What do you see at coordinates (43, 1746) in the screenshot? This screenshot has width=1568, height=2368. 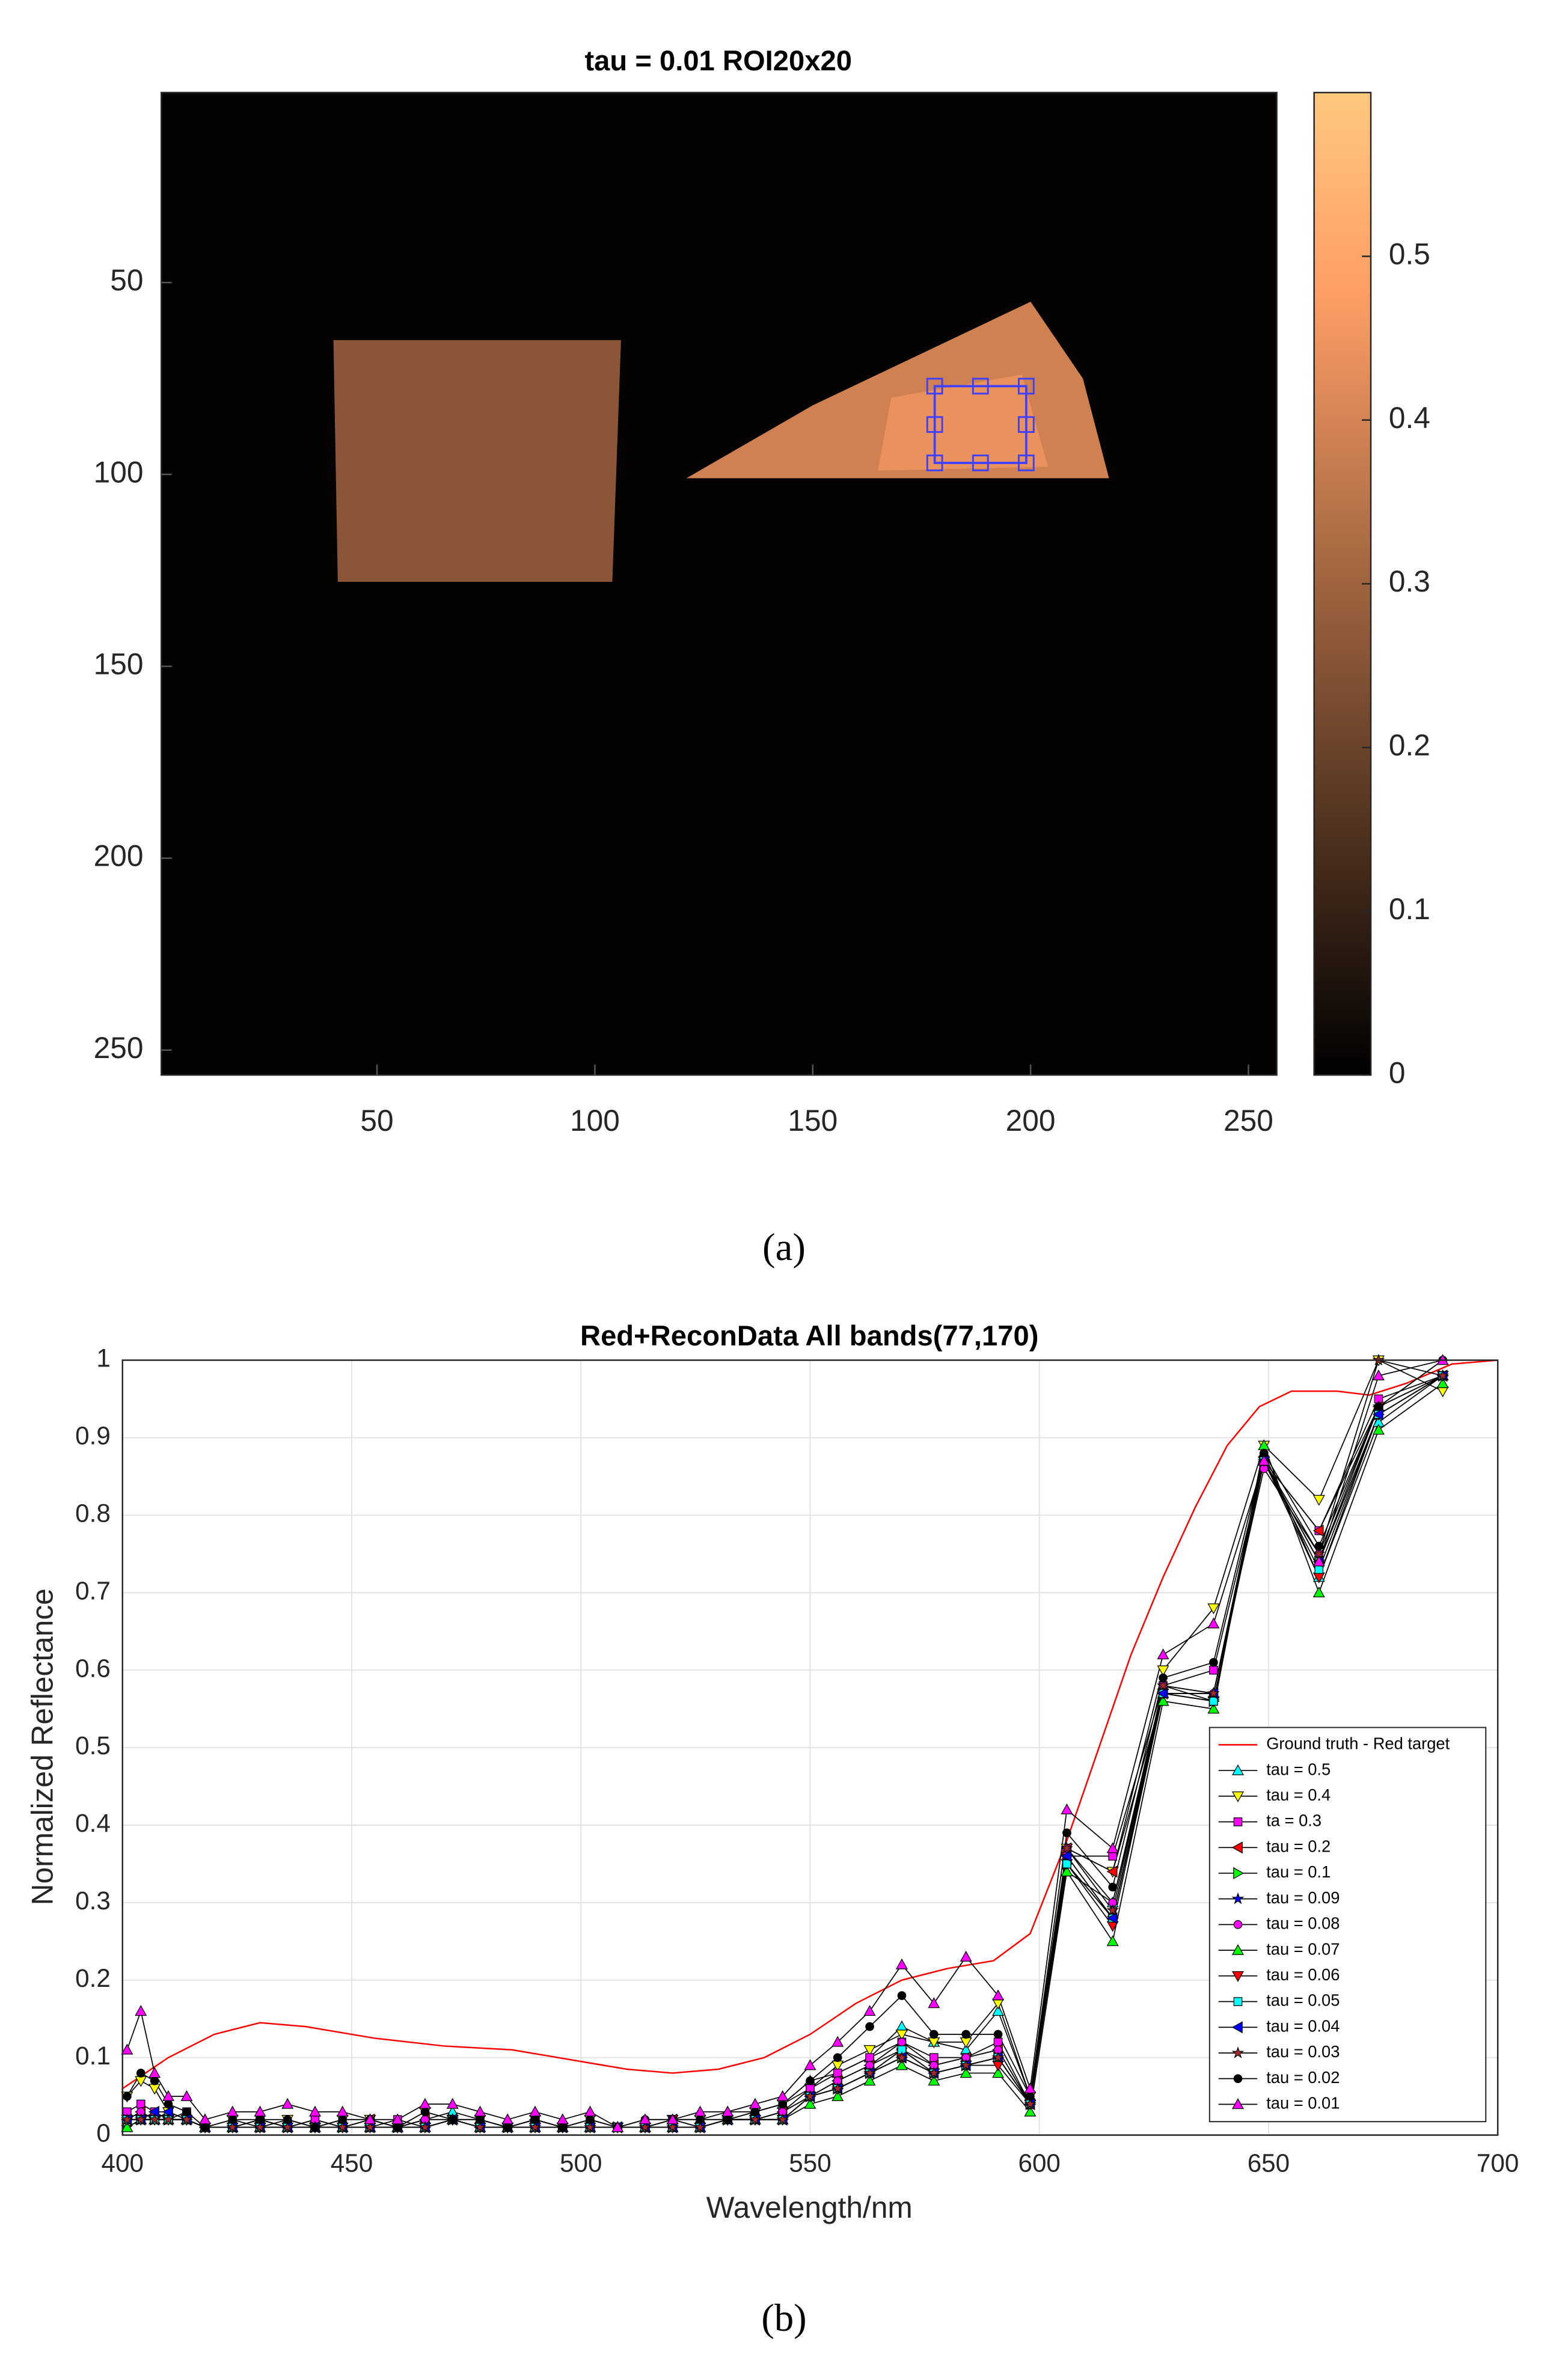 I see `y-axis-label: Normalized Reflectance` at bounding box center [43, 1746].